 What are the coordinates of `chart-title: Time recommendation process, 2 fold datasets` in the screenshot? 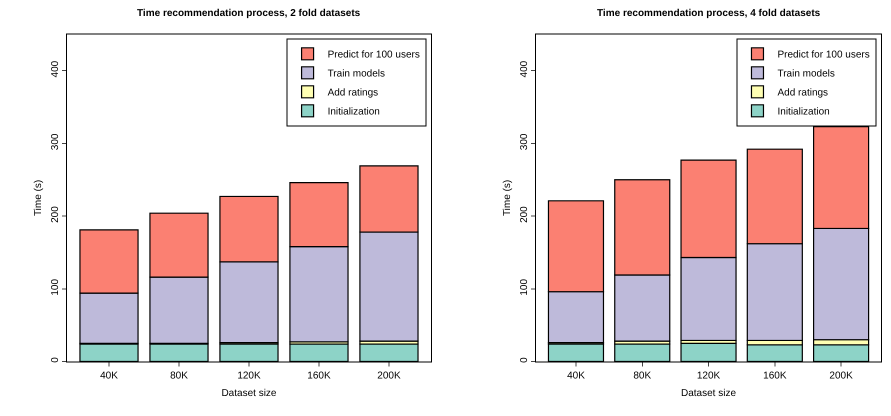 It's located at (249, 13).